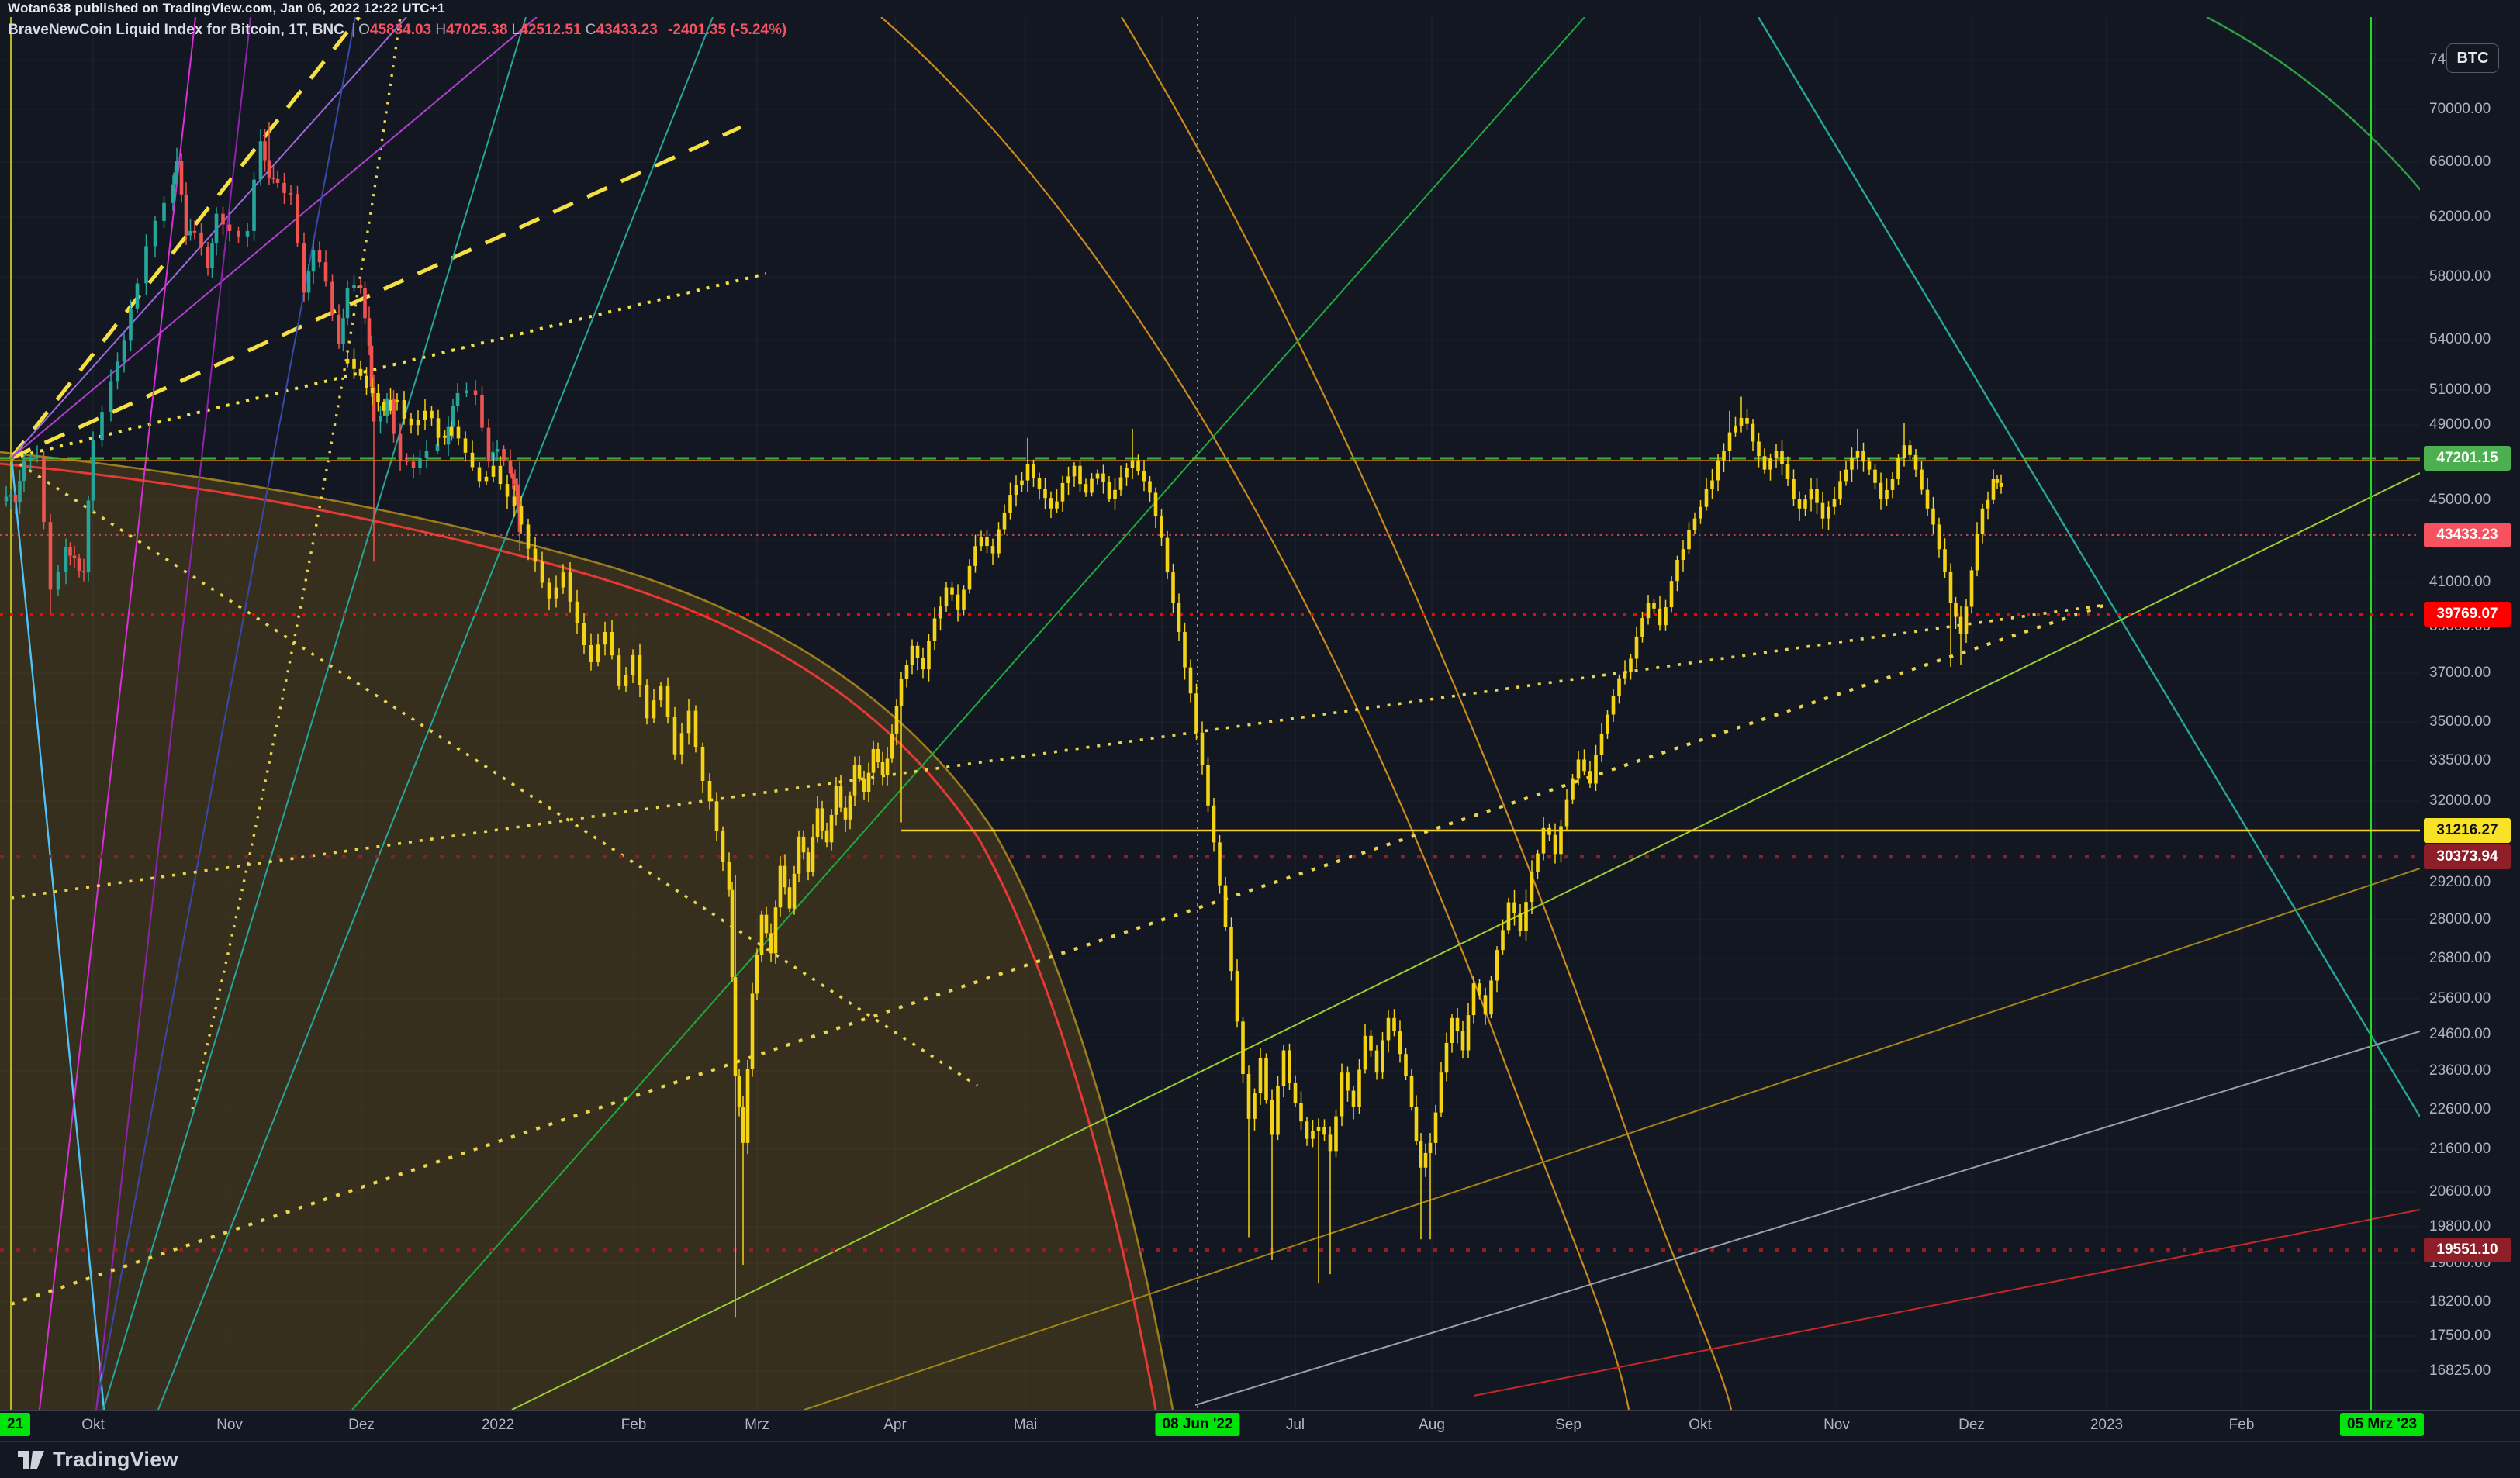 The image size is (2520, 1478). Describe the element at coordinates (2467, 830) in the screenshot. I see `price-level-badge: 31216.27` at that location.